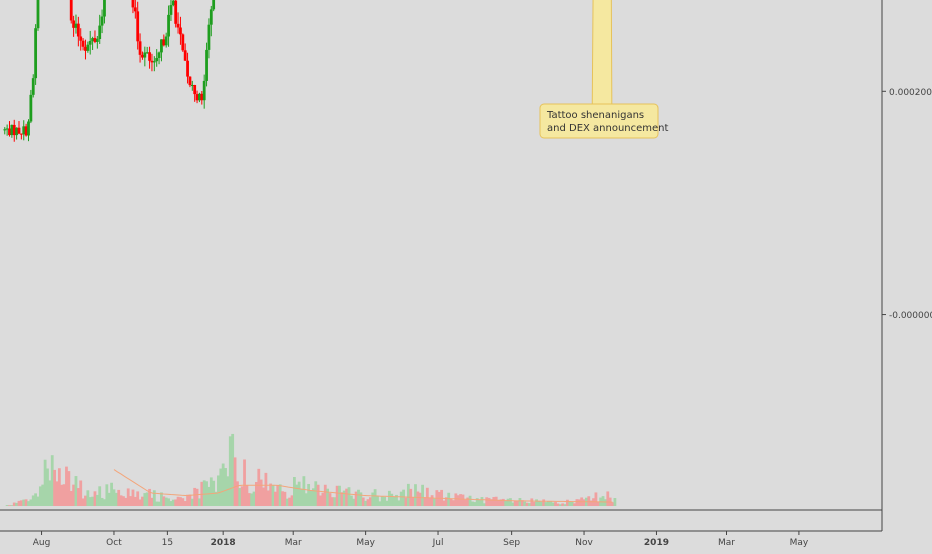 The height and width of the screenshot is (554, 932). I want to click on callout-line-1: Tattoo shenanigans, so click(595, 115).